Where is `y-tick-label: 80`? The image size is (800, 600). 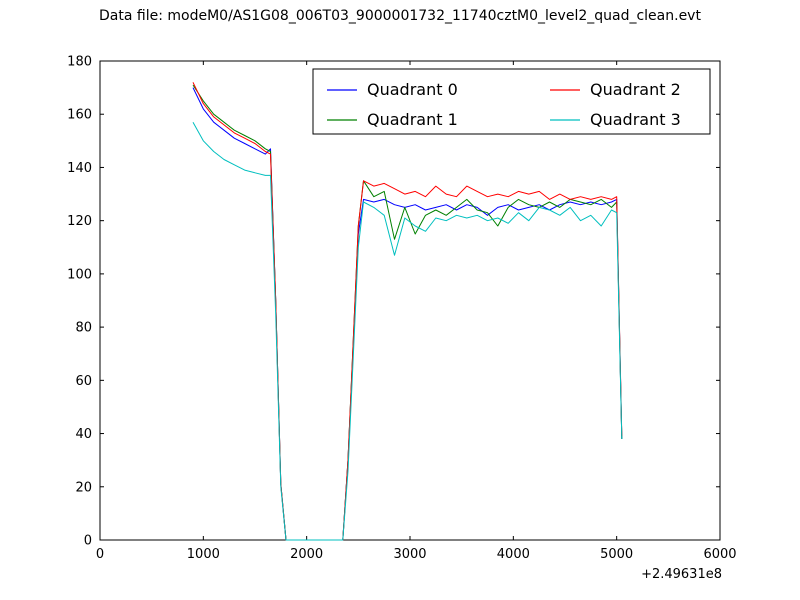 y-tick-label: 80 is located at coordinates (83, 328).